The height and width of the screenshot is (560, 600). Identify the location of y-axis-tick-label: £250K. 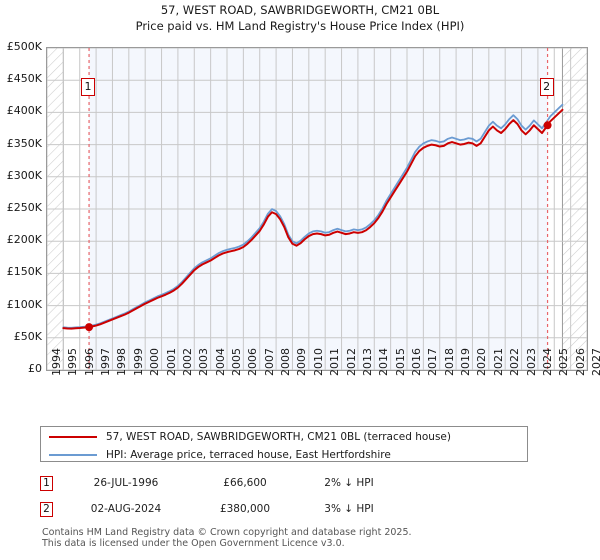
(24, 207).